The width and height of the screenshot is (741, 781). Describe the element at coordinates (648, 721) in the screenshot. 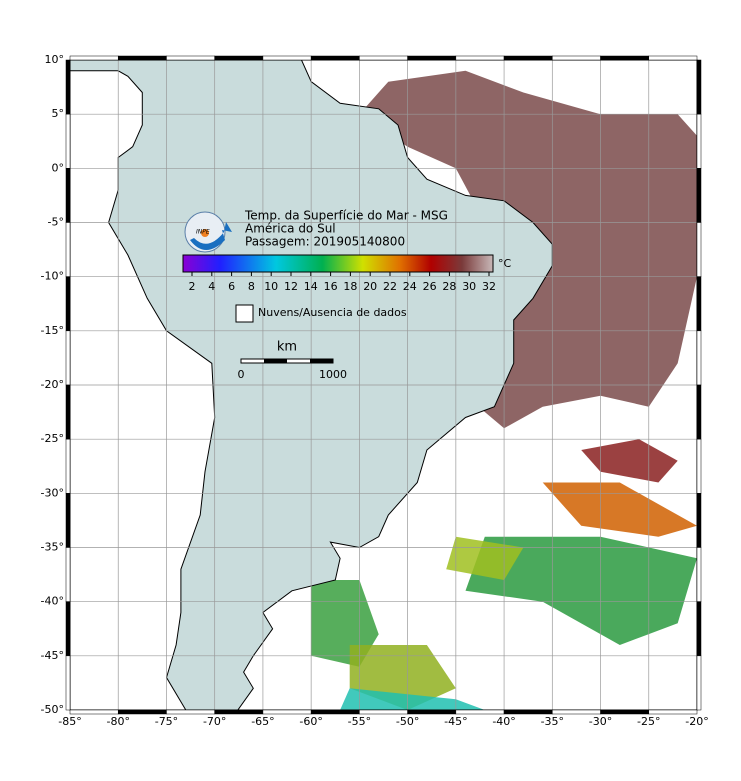

I see `lon-tick-label: -25°` at that location.